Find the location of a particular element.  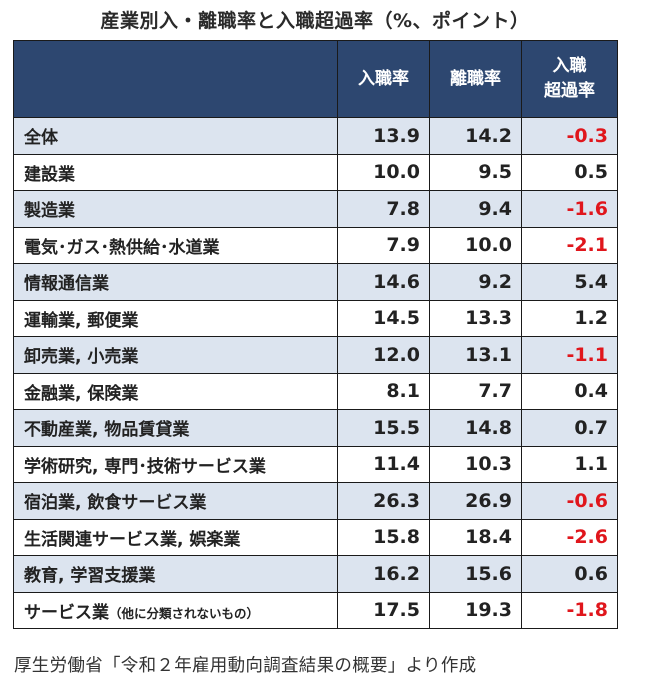

exit-rate-cell: 14.8 is located at coordinates (475, 428).